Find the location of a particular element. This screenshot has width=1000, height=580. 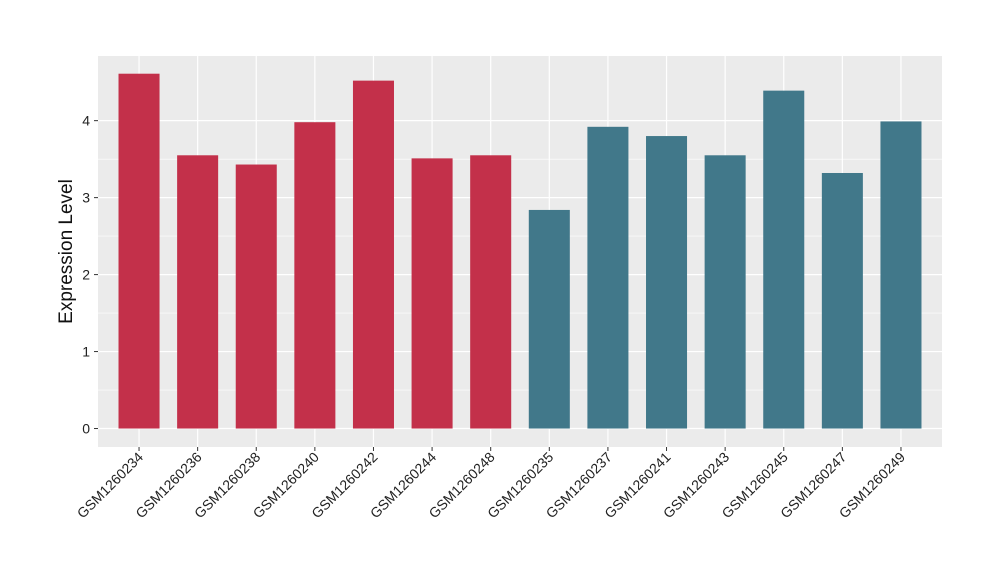

y-tick-label: 1 is located at coordinates (86, 352).